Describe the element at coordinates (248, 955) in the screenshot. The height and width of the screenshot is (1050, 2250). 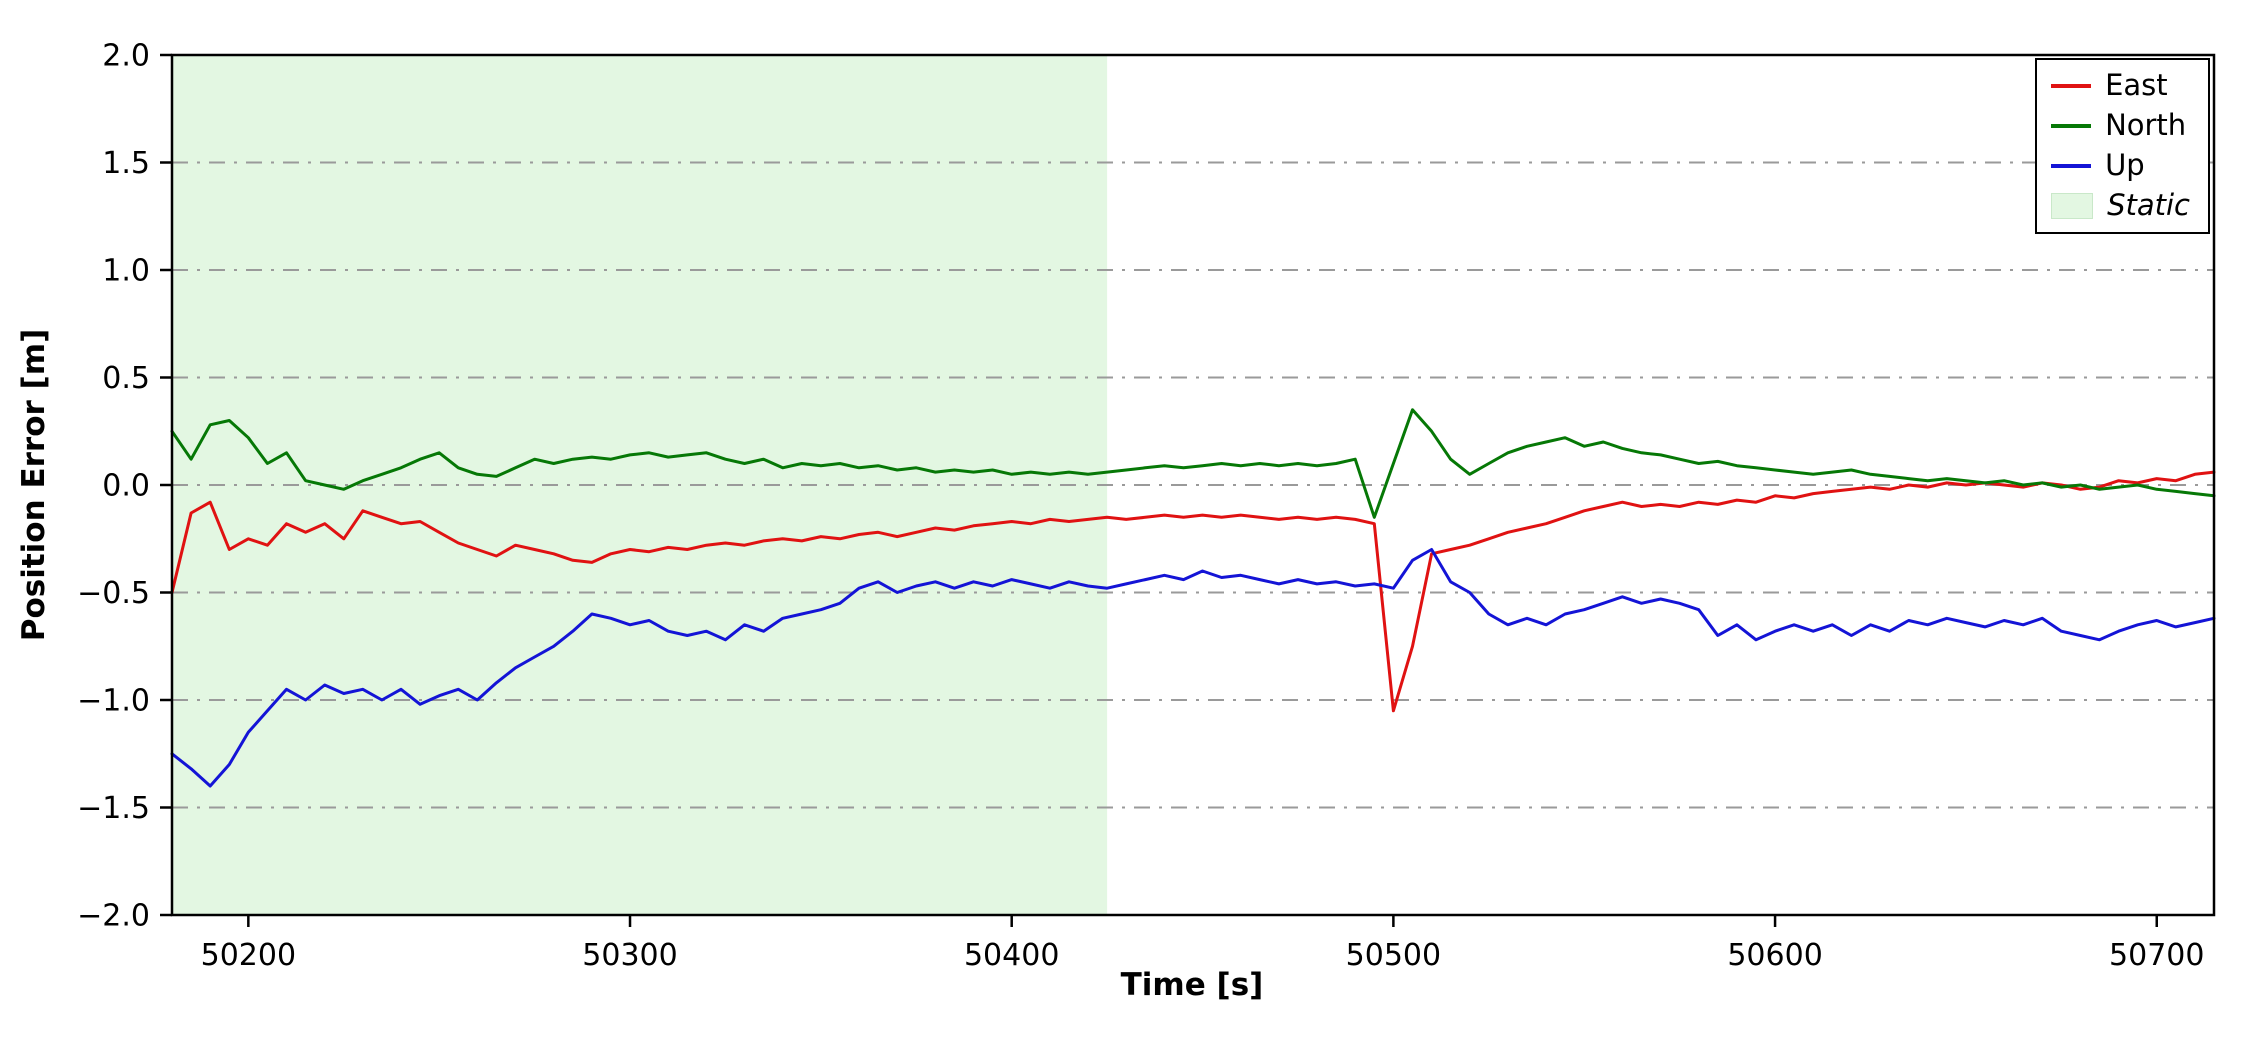
I see `x-tick-label: 50200` at that location.